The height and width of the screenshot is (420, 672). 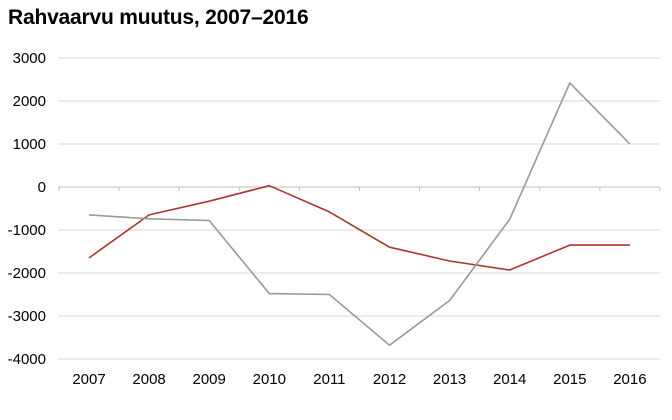 I want to click on x-axis-tick-labels: 2007 2008 2009 2010 2011 2012 2013 2014 2015 2016, so click(x=359, y=379).